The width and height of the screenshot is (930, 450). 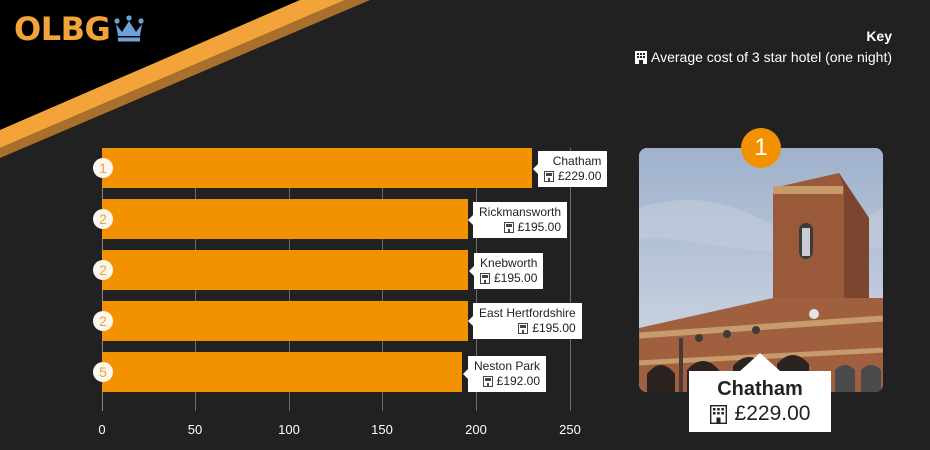 I want to click on x-tick: 250, so click(x=570, y=429).